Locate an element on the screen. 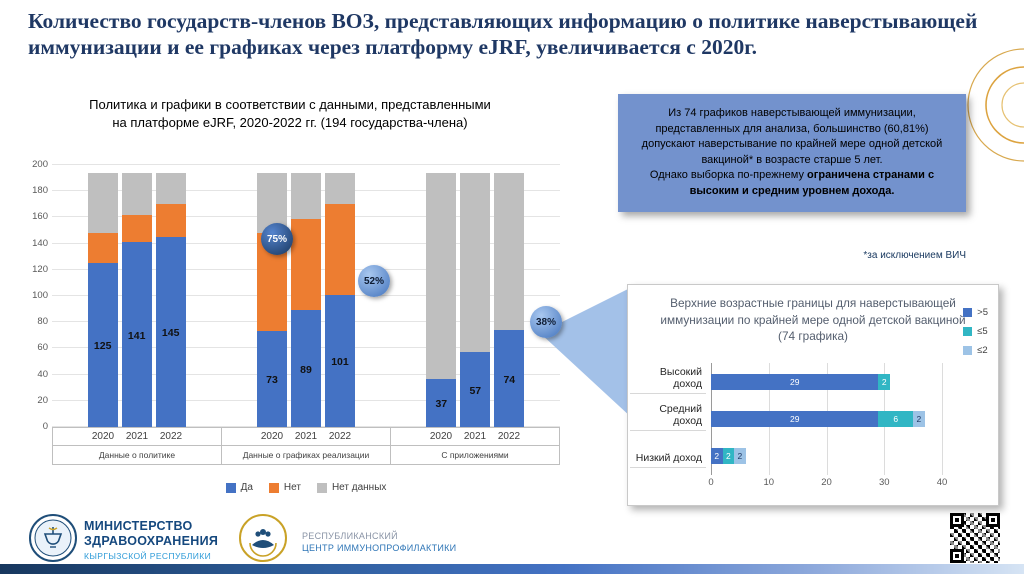  age-category-labels: Высокий доход Средний доход Низкий доход is located at coordinates (668, 419).